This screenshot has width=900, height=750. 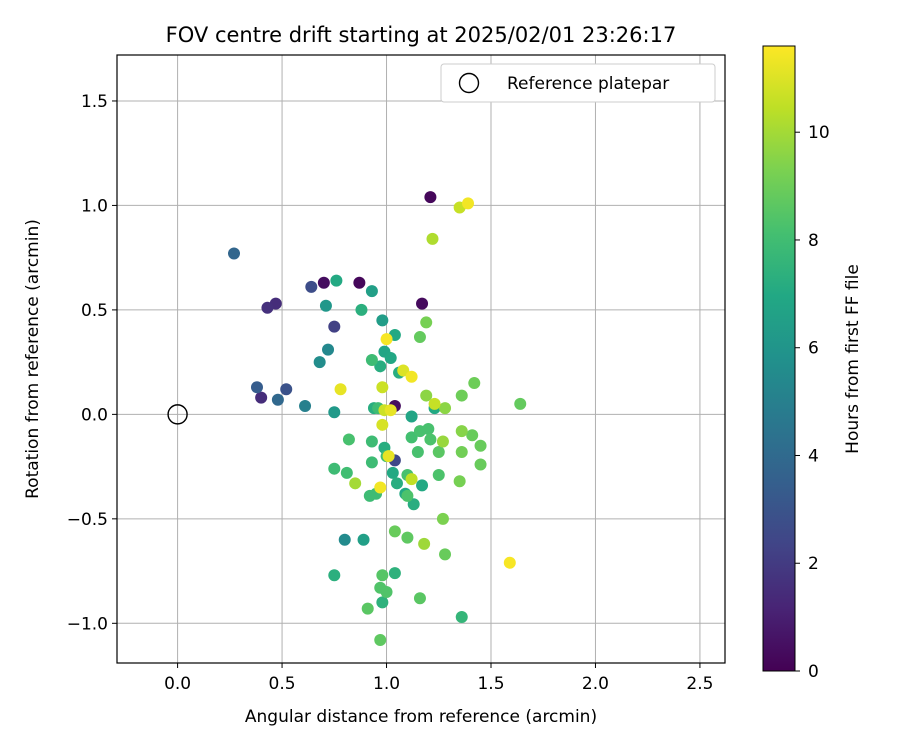 I want to click on legend-marker-icon, so click(x=469, y=83).